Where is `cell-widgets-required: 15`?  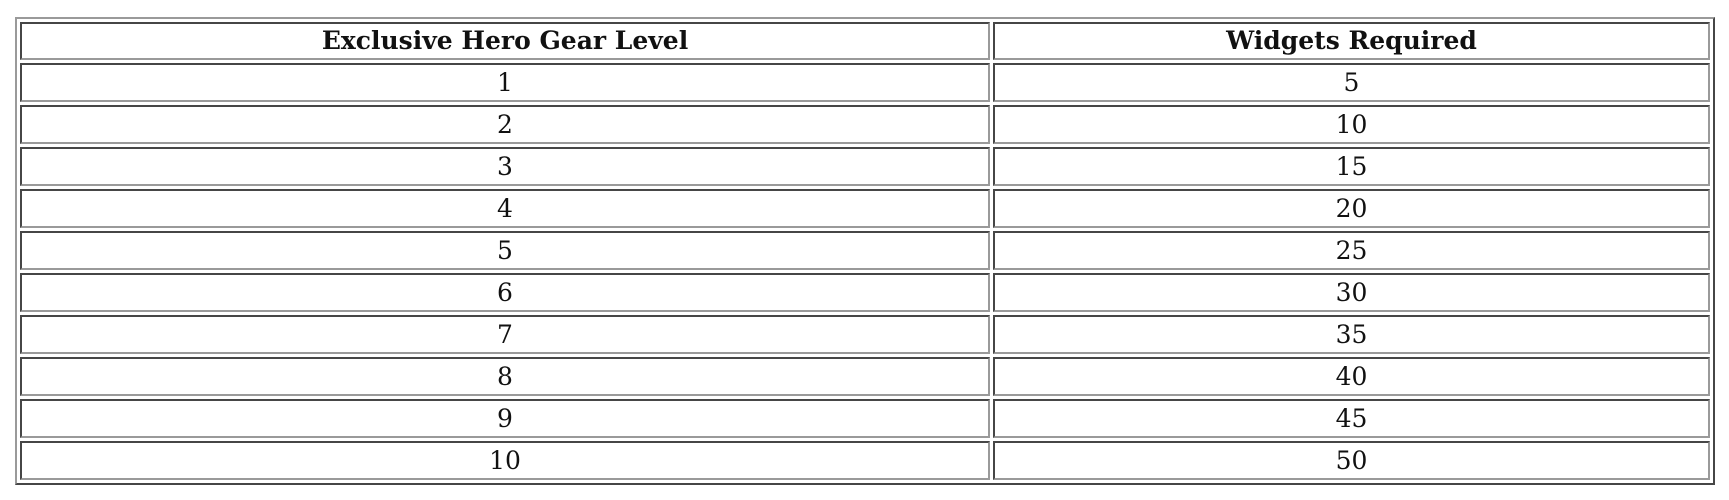
cell-widgets-required: 15 is located at coordinates (1351, 166).